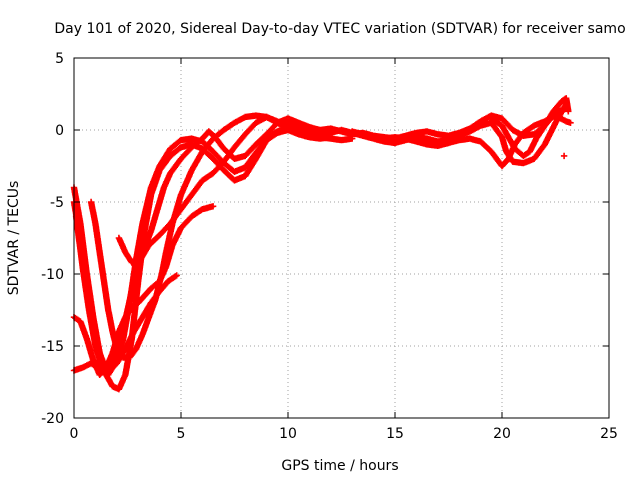 The image size is (640, 480). I want to click on y-tick-label: -5, so click(57, 203).